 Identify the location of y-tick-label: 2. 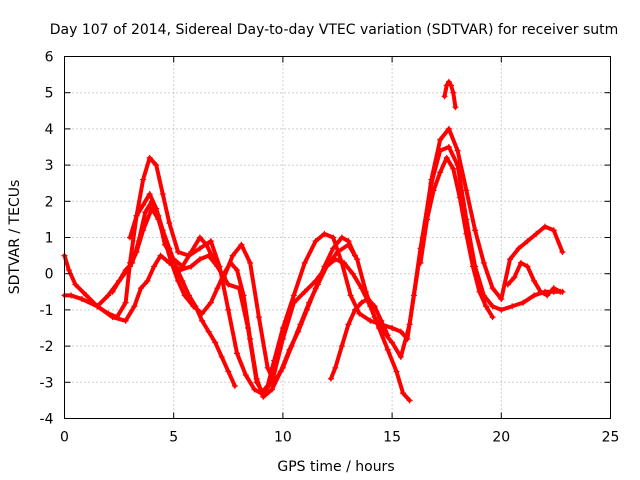
(49, 202).